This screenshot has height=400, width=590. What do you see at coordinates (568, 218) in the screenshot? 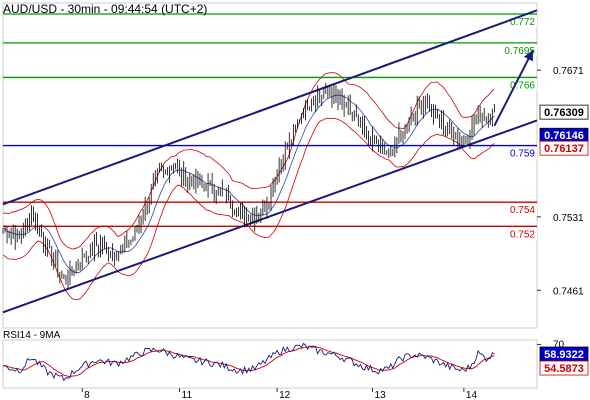
I see `price-tick-label: 0.7531` at bounding box center [568, 218].